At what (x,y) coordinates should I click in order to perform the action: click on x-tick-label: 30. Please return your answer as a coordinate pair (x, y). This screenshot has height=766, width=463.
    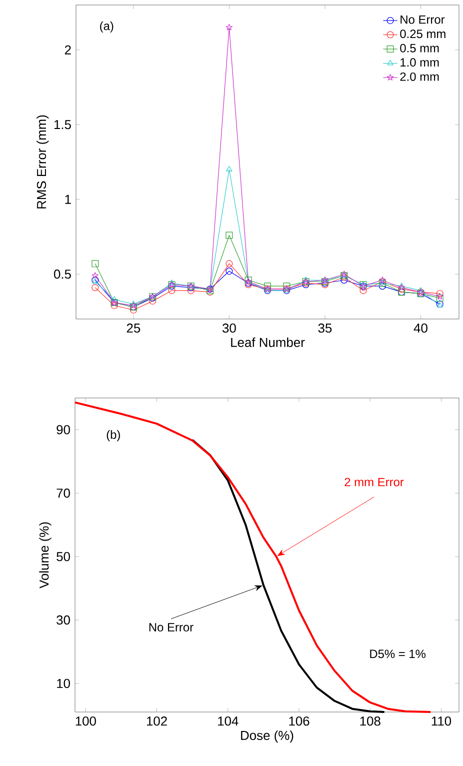
    Looking at the image, I should click on (229, 328).